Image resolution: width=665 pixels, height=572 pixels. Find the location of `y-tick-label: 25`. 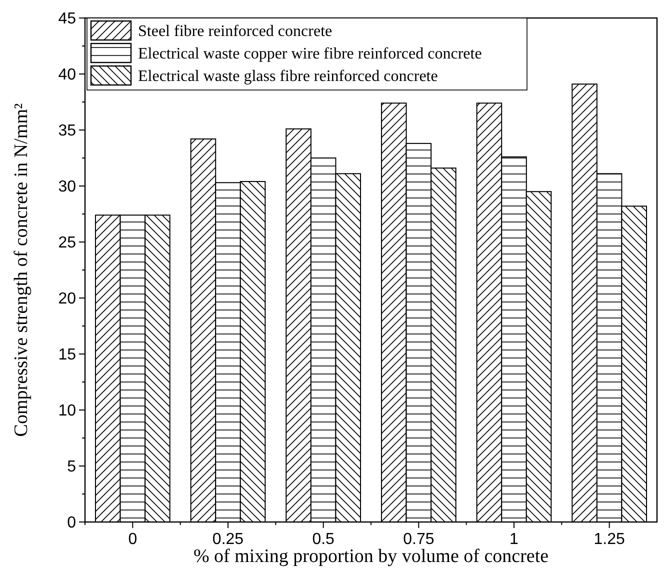

y-tick-label: 25 is located at coordinates (67, 243).